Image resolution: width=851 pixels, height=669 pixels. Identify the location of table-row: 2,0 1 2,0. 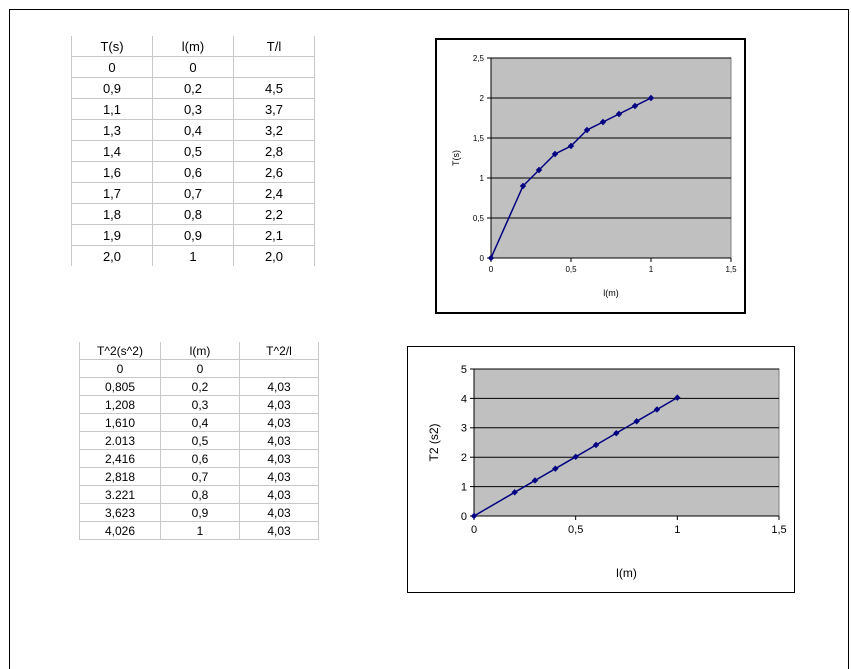
(193, 255).